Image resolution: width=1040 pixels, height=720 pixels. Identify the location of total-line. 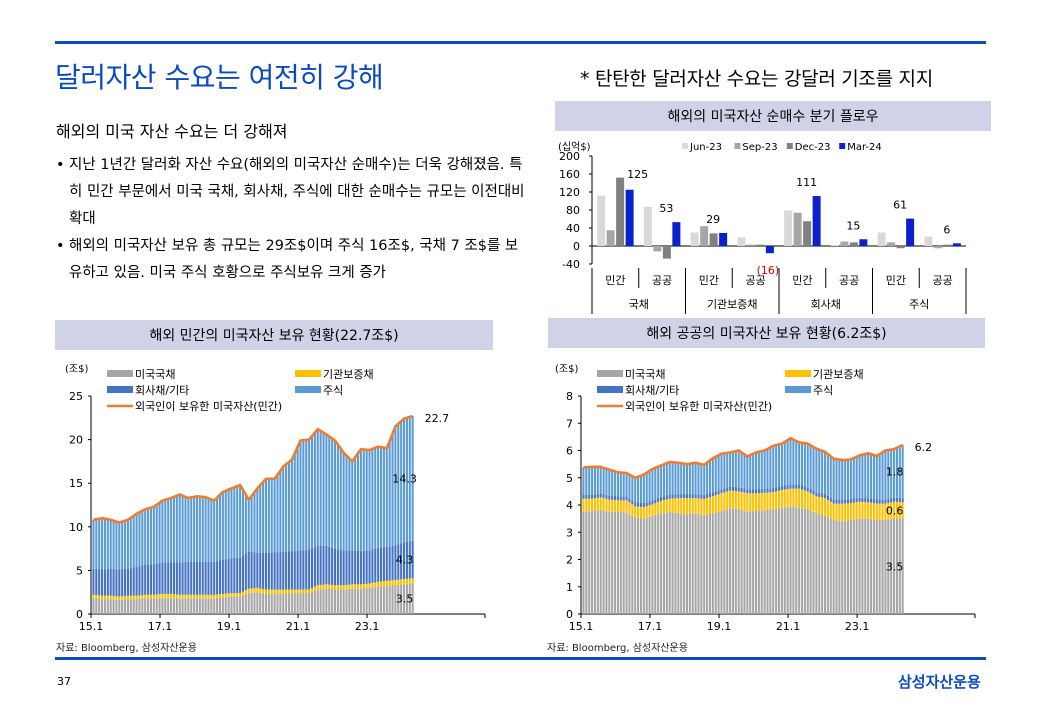
(743, 458).